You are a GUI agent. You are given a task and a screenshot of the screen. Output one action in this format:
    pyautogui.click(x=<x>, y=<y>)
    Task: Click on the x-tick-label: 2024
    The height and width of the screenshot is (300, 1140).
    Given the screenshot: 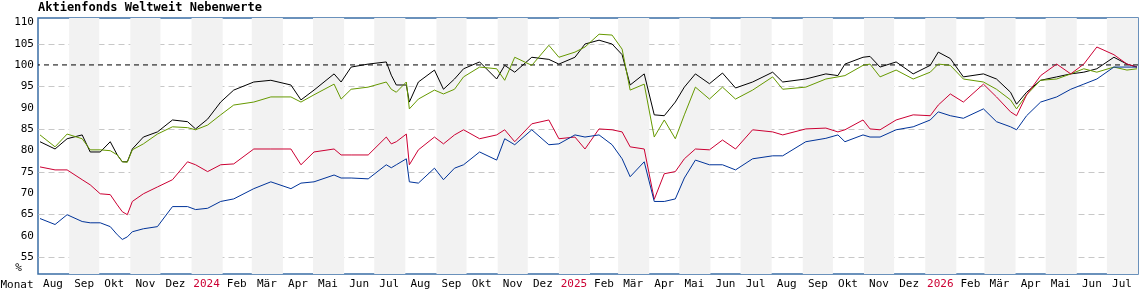 What is the action you would take?
    pyautogui.click(x=207, y=283)
    